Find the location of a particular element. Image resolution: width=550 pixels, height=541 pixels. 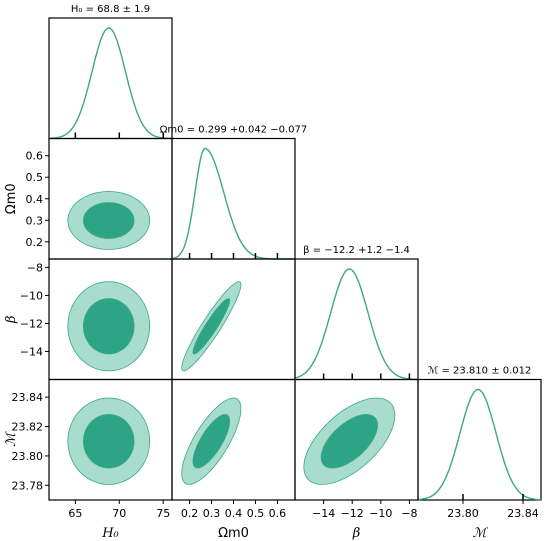

panel-Om-frame is located at coordinates (233, 198).